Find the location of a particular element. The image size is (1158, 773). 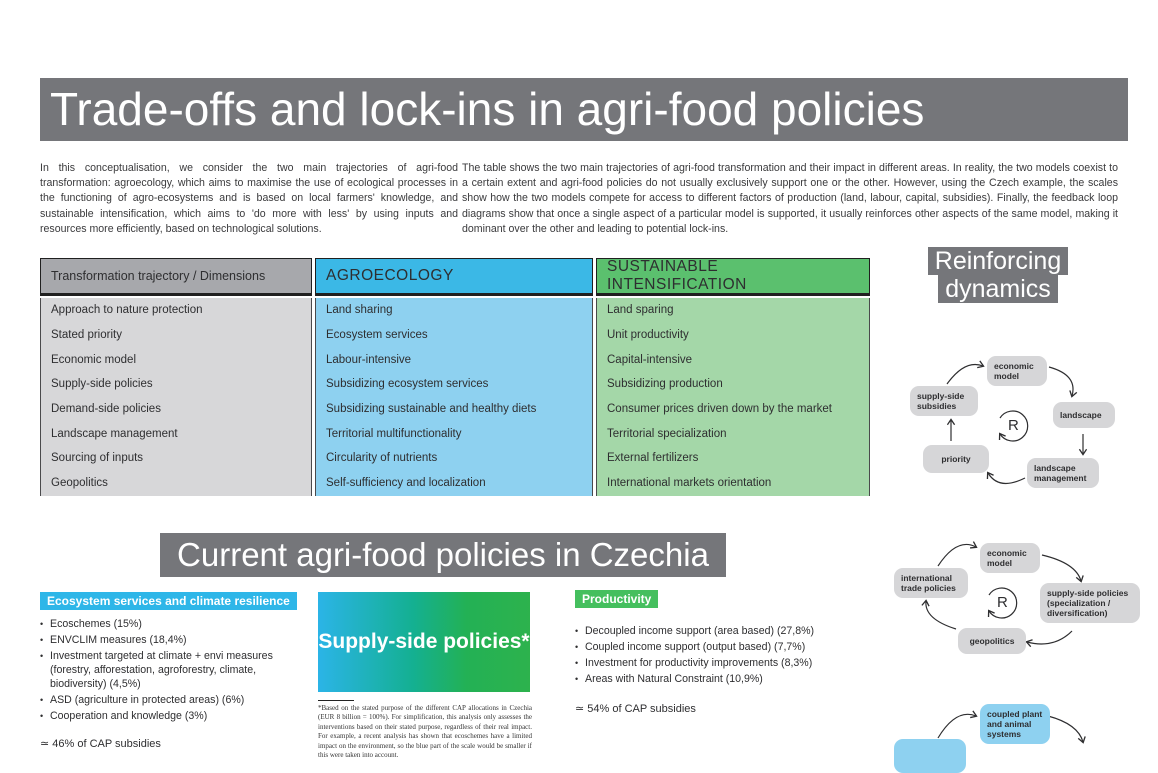

ecosystem-total: ≃ 46% of CAP subsidies is located at coordinates (100, 743).